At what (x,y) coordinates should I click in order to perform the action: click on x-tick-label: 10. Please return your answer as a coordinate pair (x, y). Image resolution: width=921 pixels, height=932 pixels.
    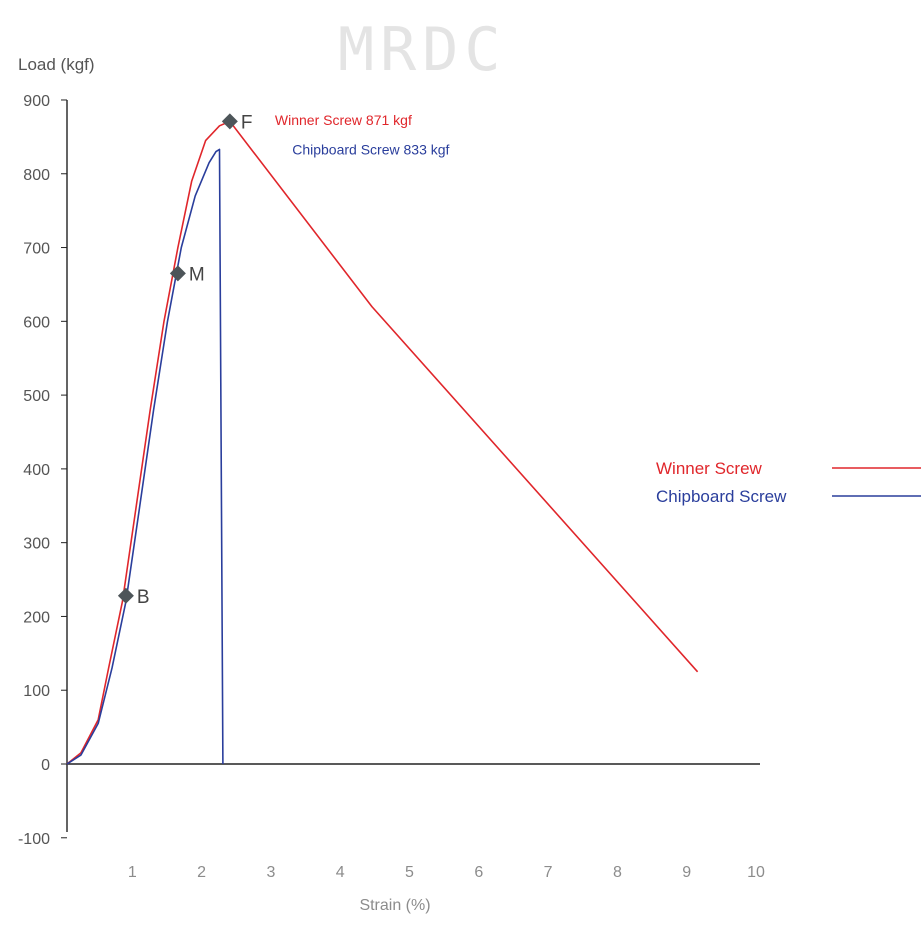
    Looking at the image, I should click on (756, 872).